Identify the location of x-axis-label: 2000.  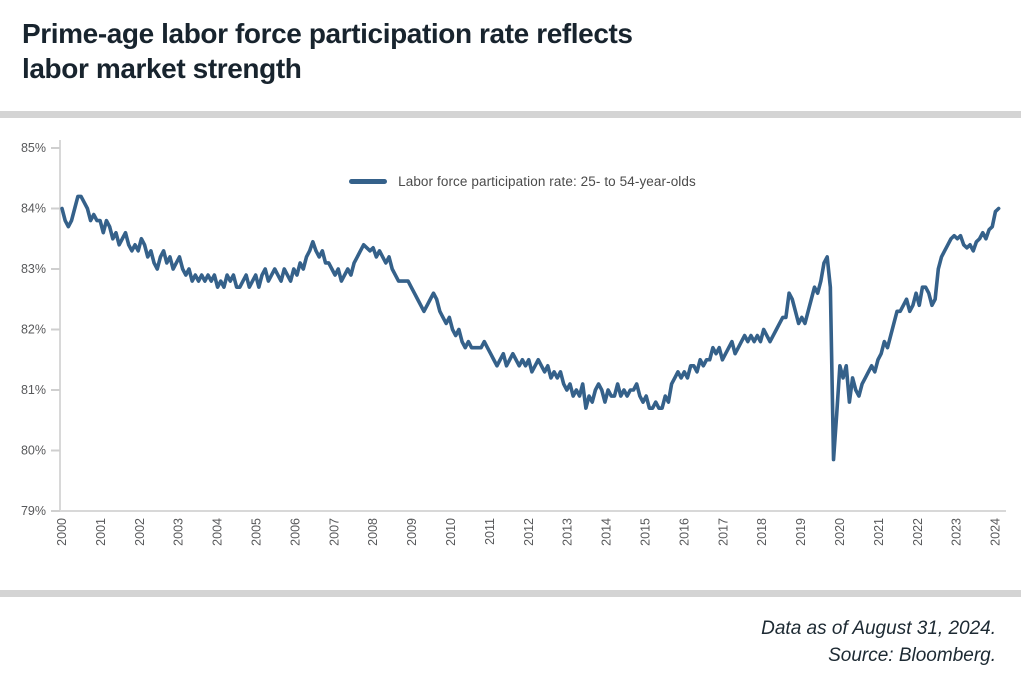
(62, 532).